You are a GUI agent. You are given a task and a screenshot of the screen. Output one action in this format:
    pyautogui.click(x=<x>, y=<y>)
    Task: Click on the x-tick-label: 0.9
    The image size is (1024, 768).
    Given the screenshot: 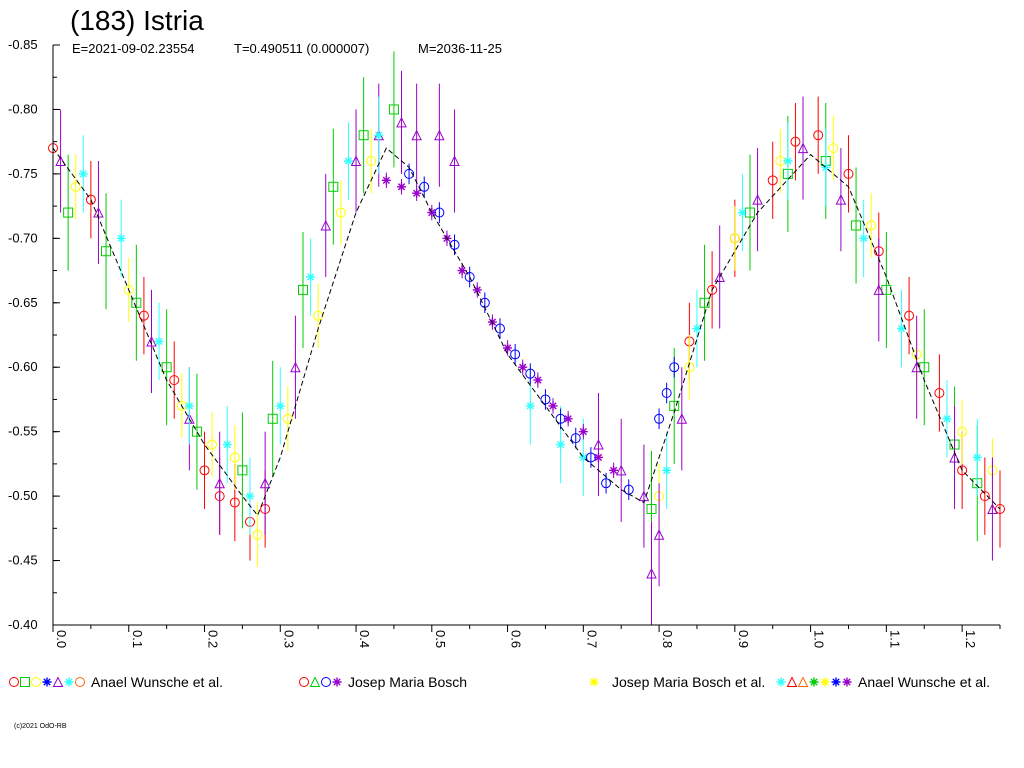 What is the action you would take?
    pyautogui.click(x=743, y=639)
    